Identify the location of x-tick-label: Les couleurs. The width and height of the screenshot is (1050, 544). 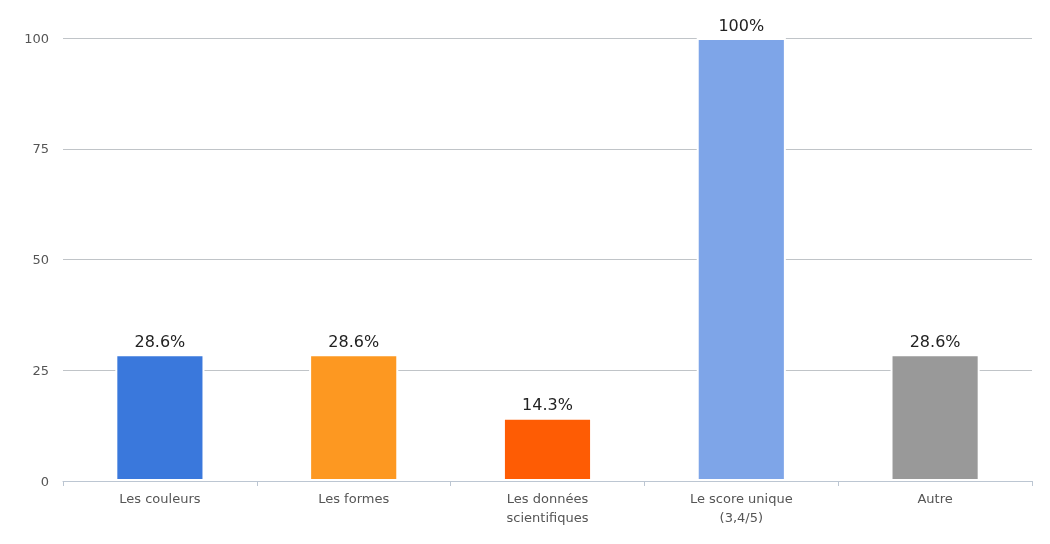
(160, 498).